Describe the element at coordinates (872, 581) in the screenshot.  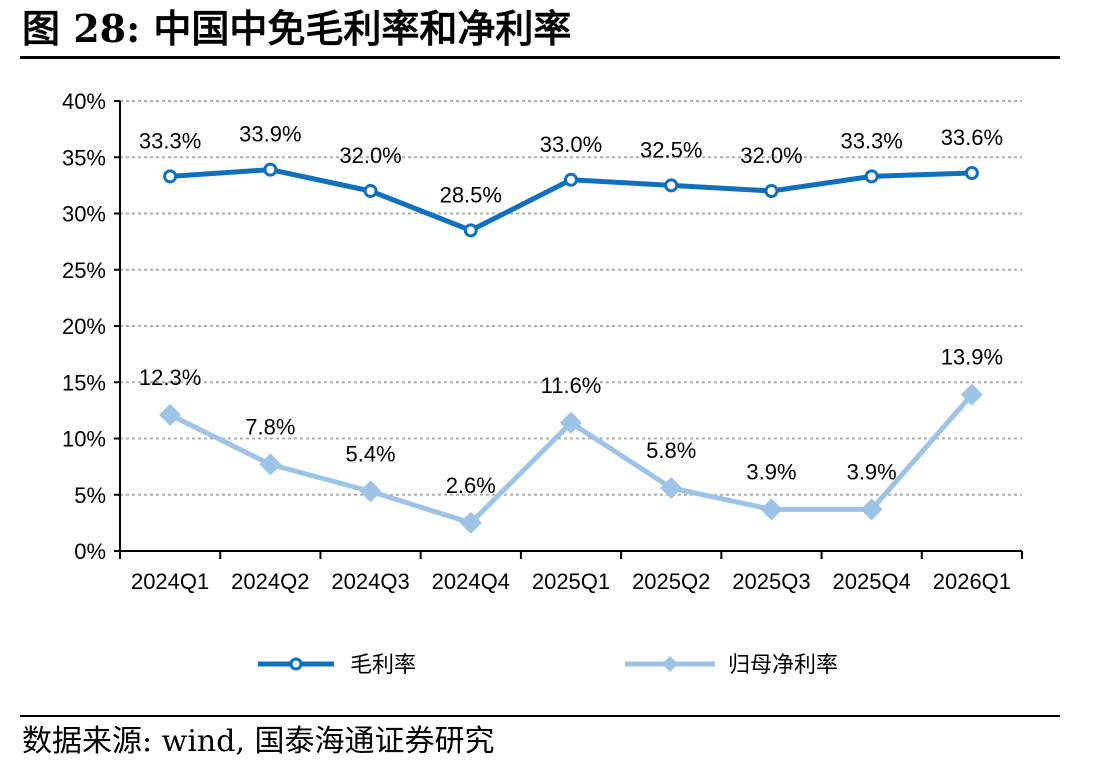
I see `x-tick-label: 2025Q4` at that location.